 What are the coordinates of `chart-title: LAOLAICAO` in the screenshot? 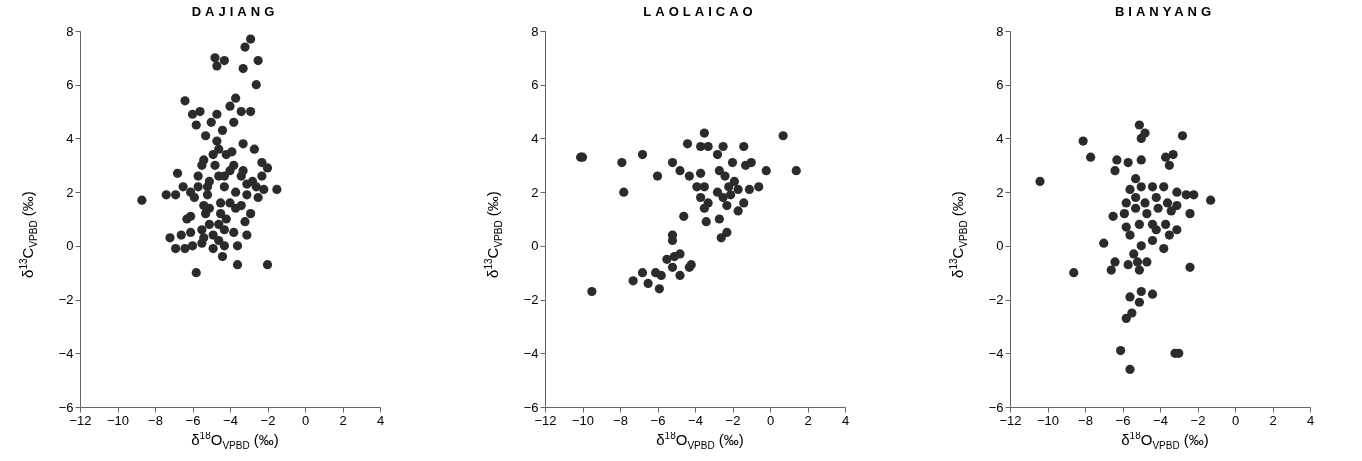 It's located at (700, 11).